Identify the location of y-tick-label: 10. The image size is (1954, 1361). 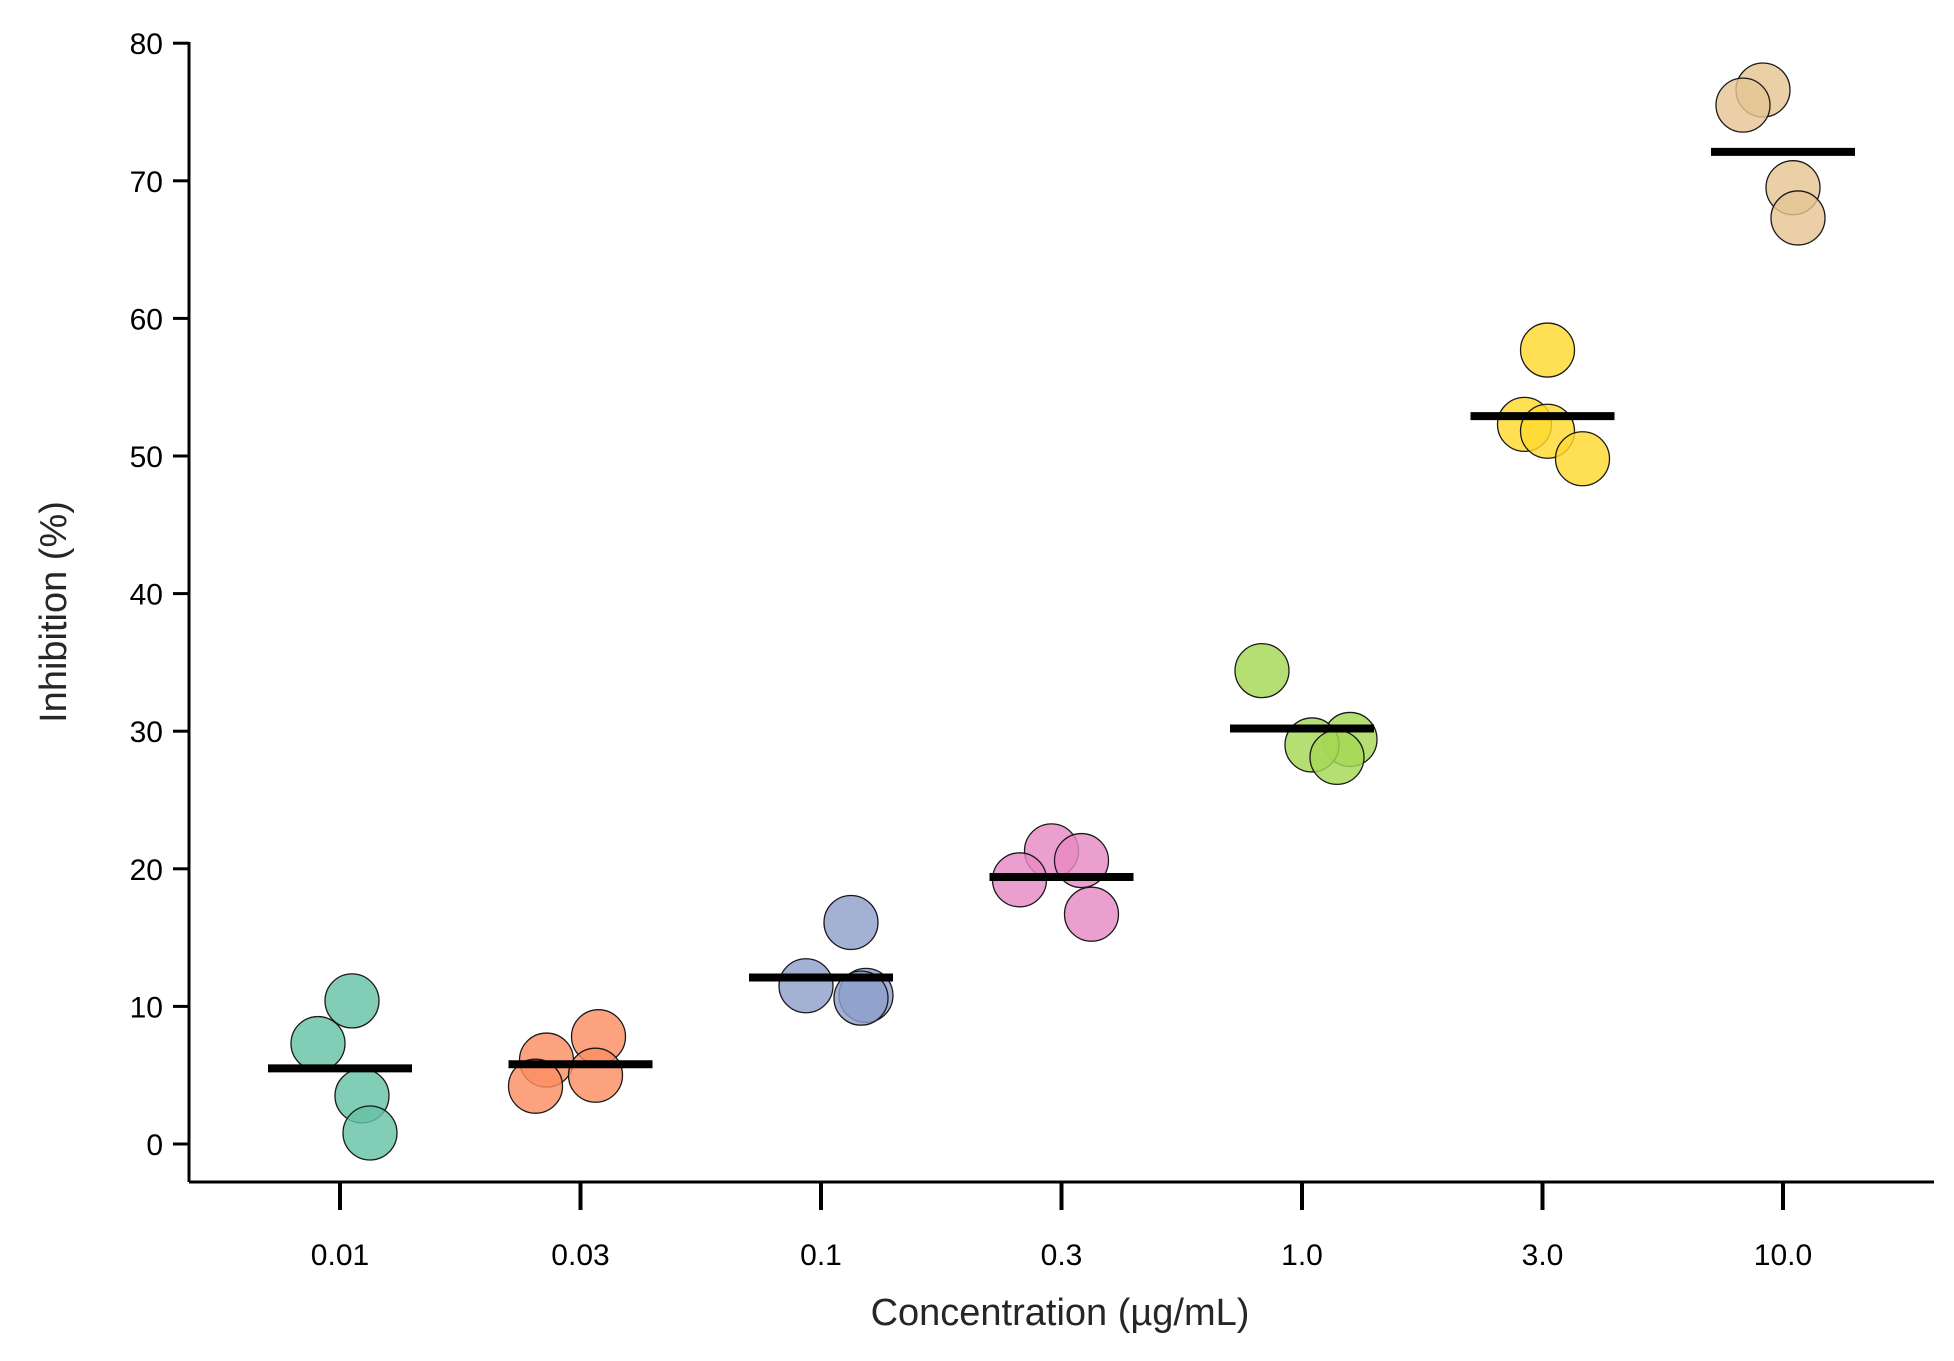
(146, 1007).